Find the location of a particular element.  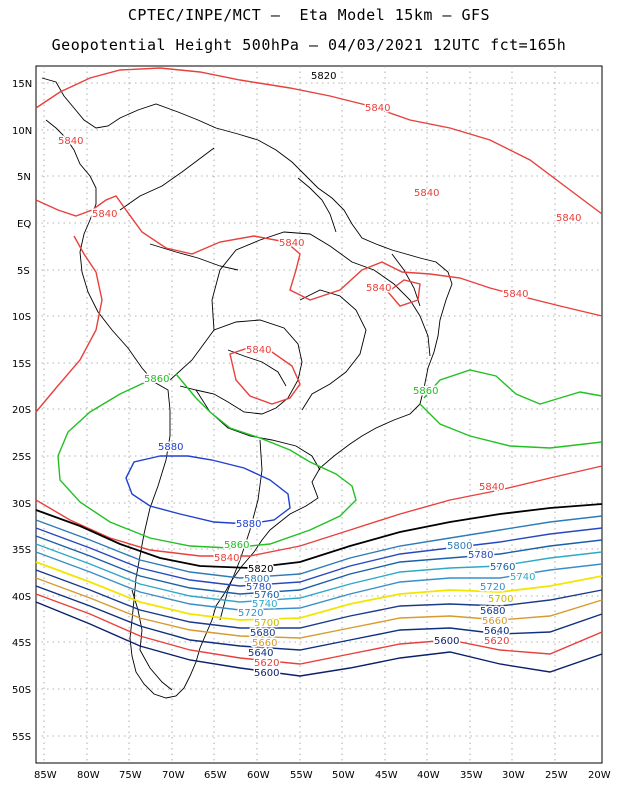

lat-label: 25S is located at coordinates (21, 457).